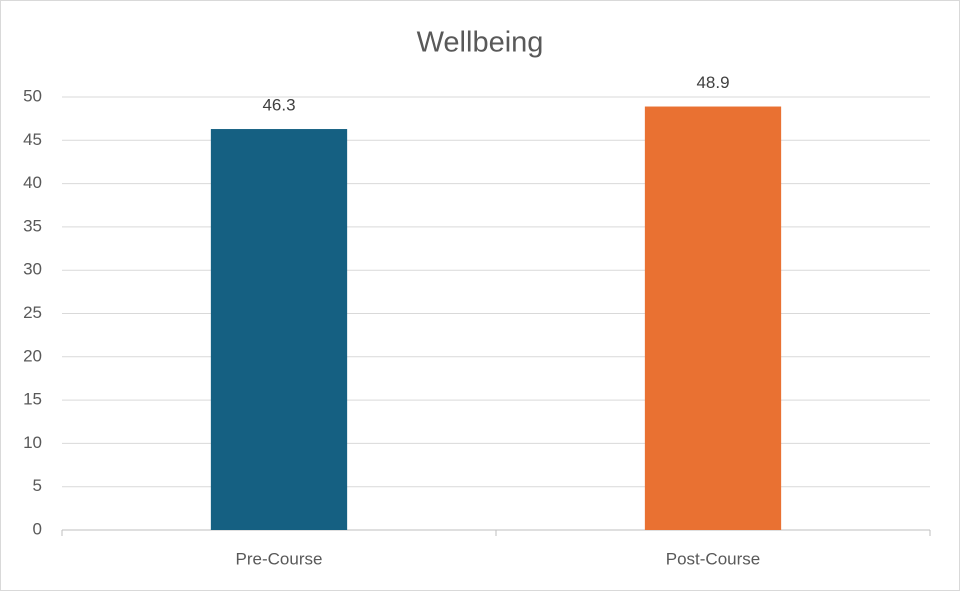  Describe the element at coordinates (32, 95) in the screenshot. I see `y-tick-label: 50` at that location.